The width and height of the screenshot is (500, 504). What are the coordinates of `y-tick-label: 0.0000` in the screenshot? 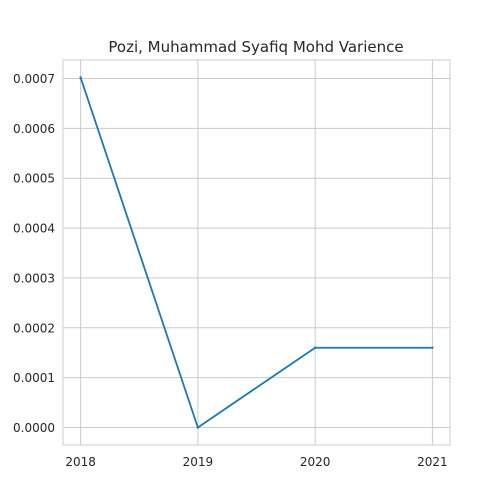 It's located at (34, 428).